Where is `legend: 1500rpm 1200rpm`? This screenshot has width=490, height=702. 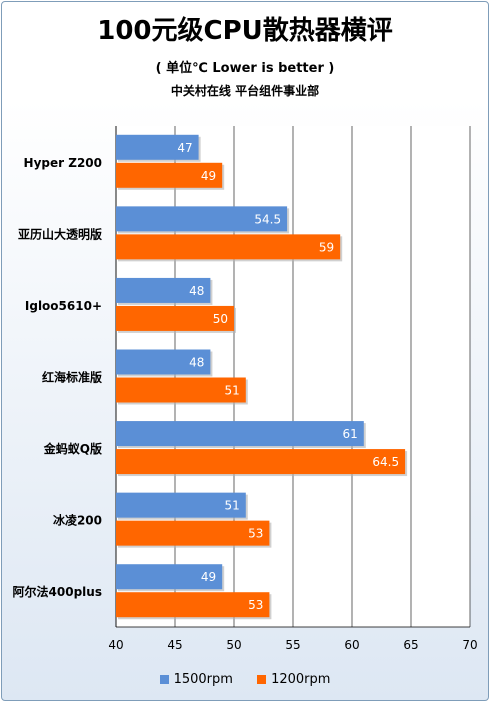 legend: 1500rpm 1200rpm is located at coordinates (245, 680).